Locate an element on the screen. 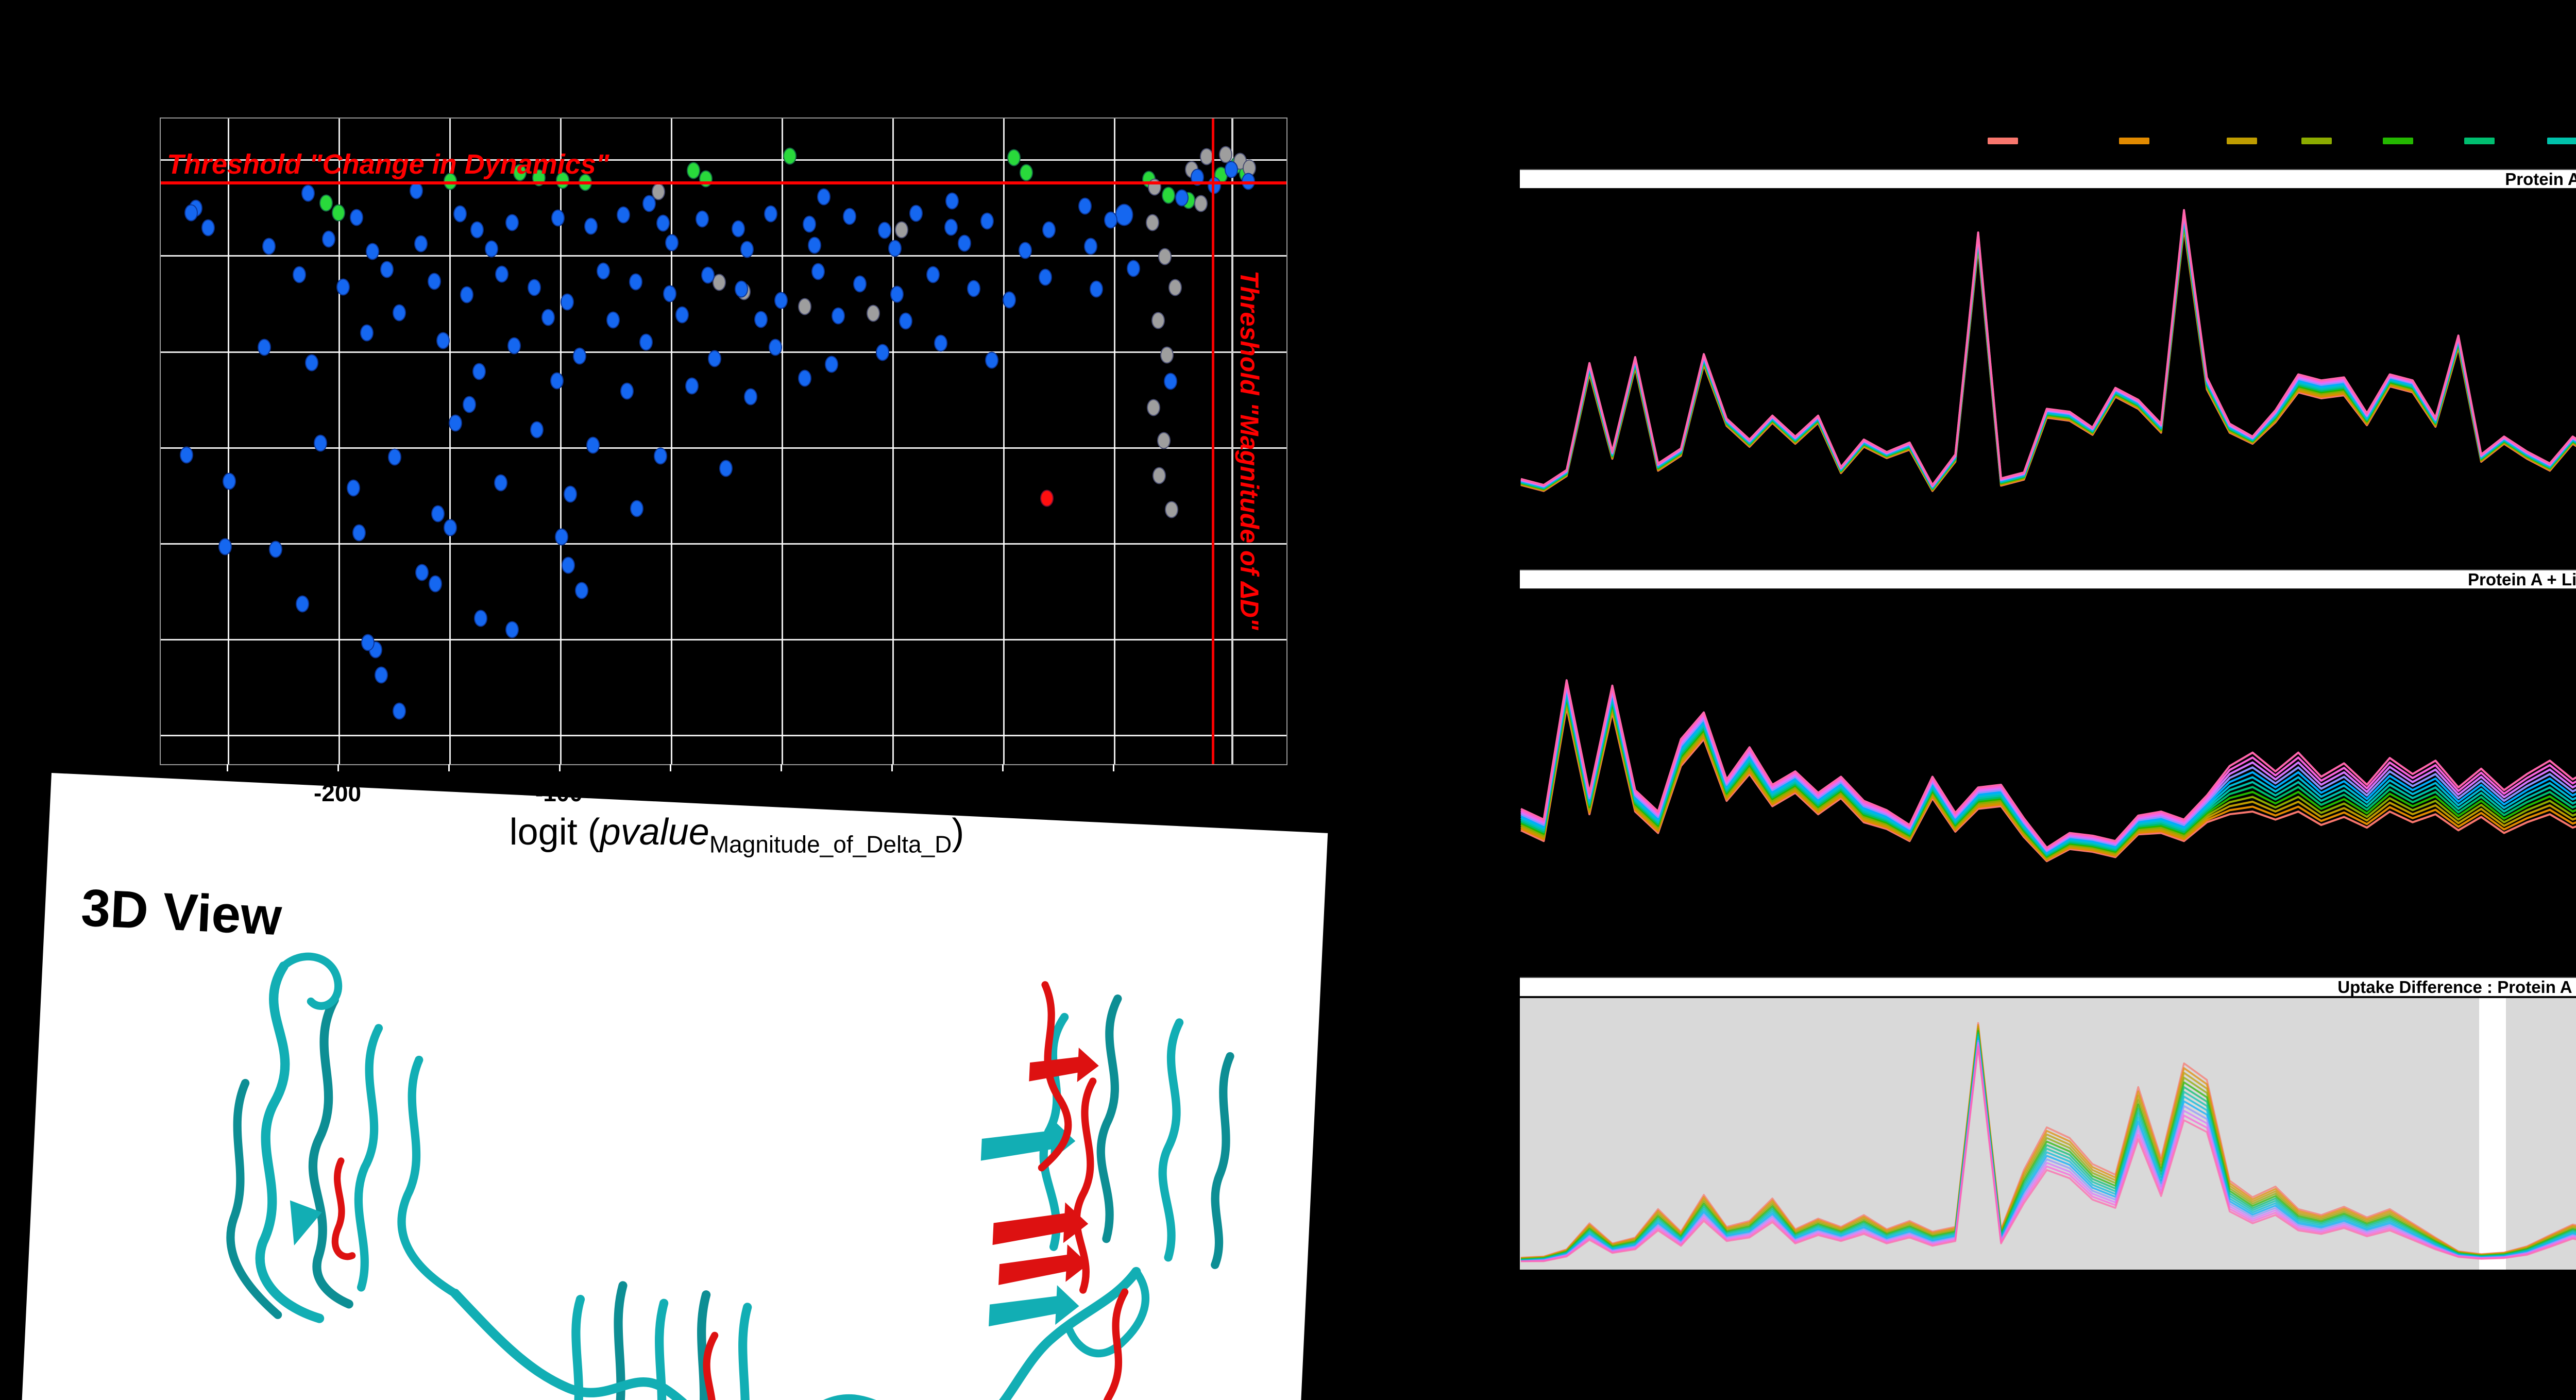 The height and width of the screenshot is (1400, 2576). uptake-difference-chart is located at coordinates (2048, 1198).